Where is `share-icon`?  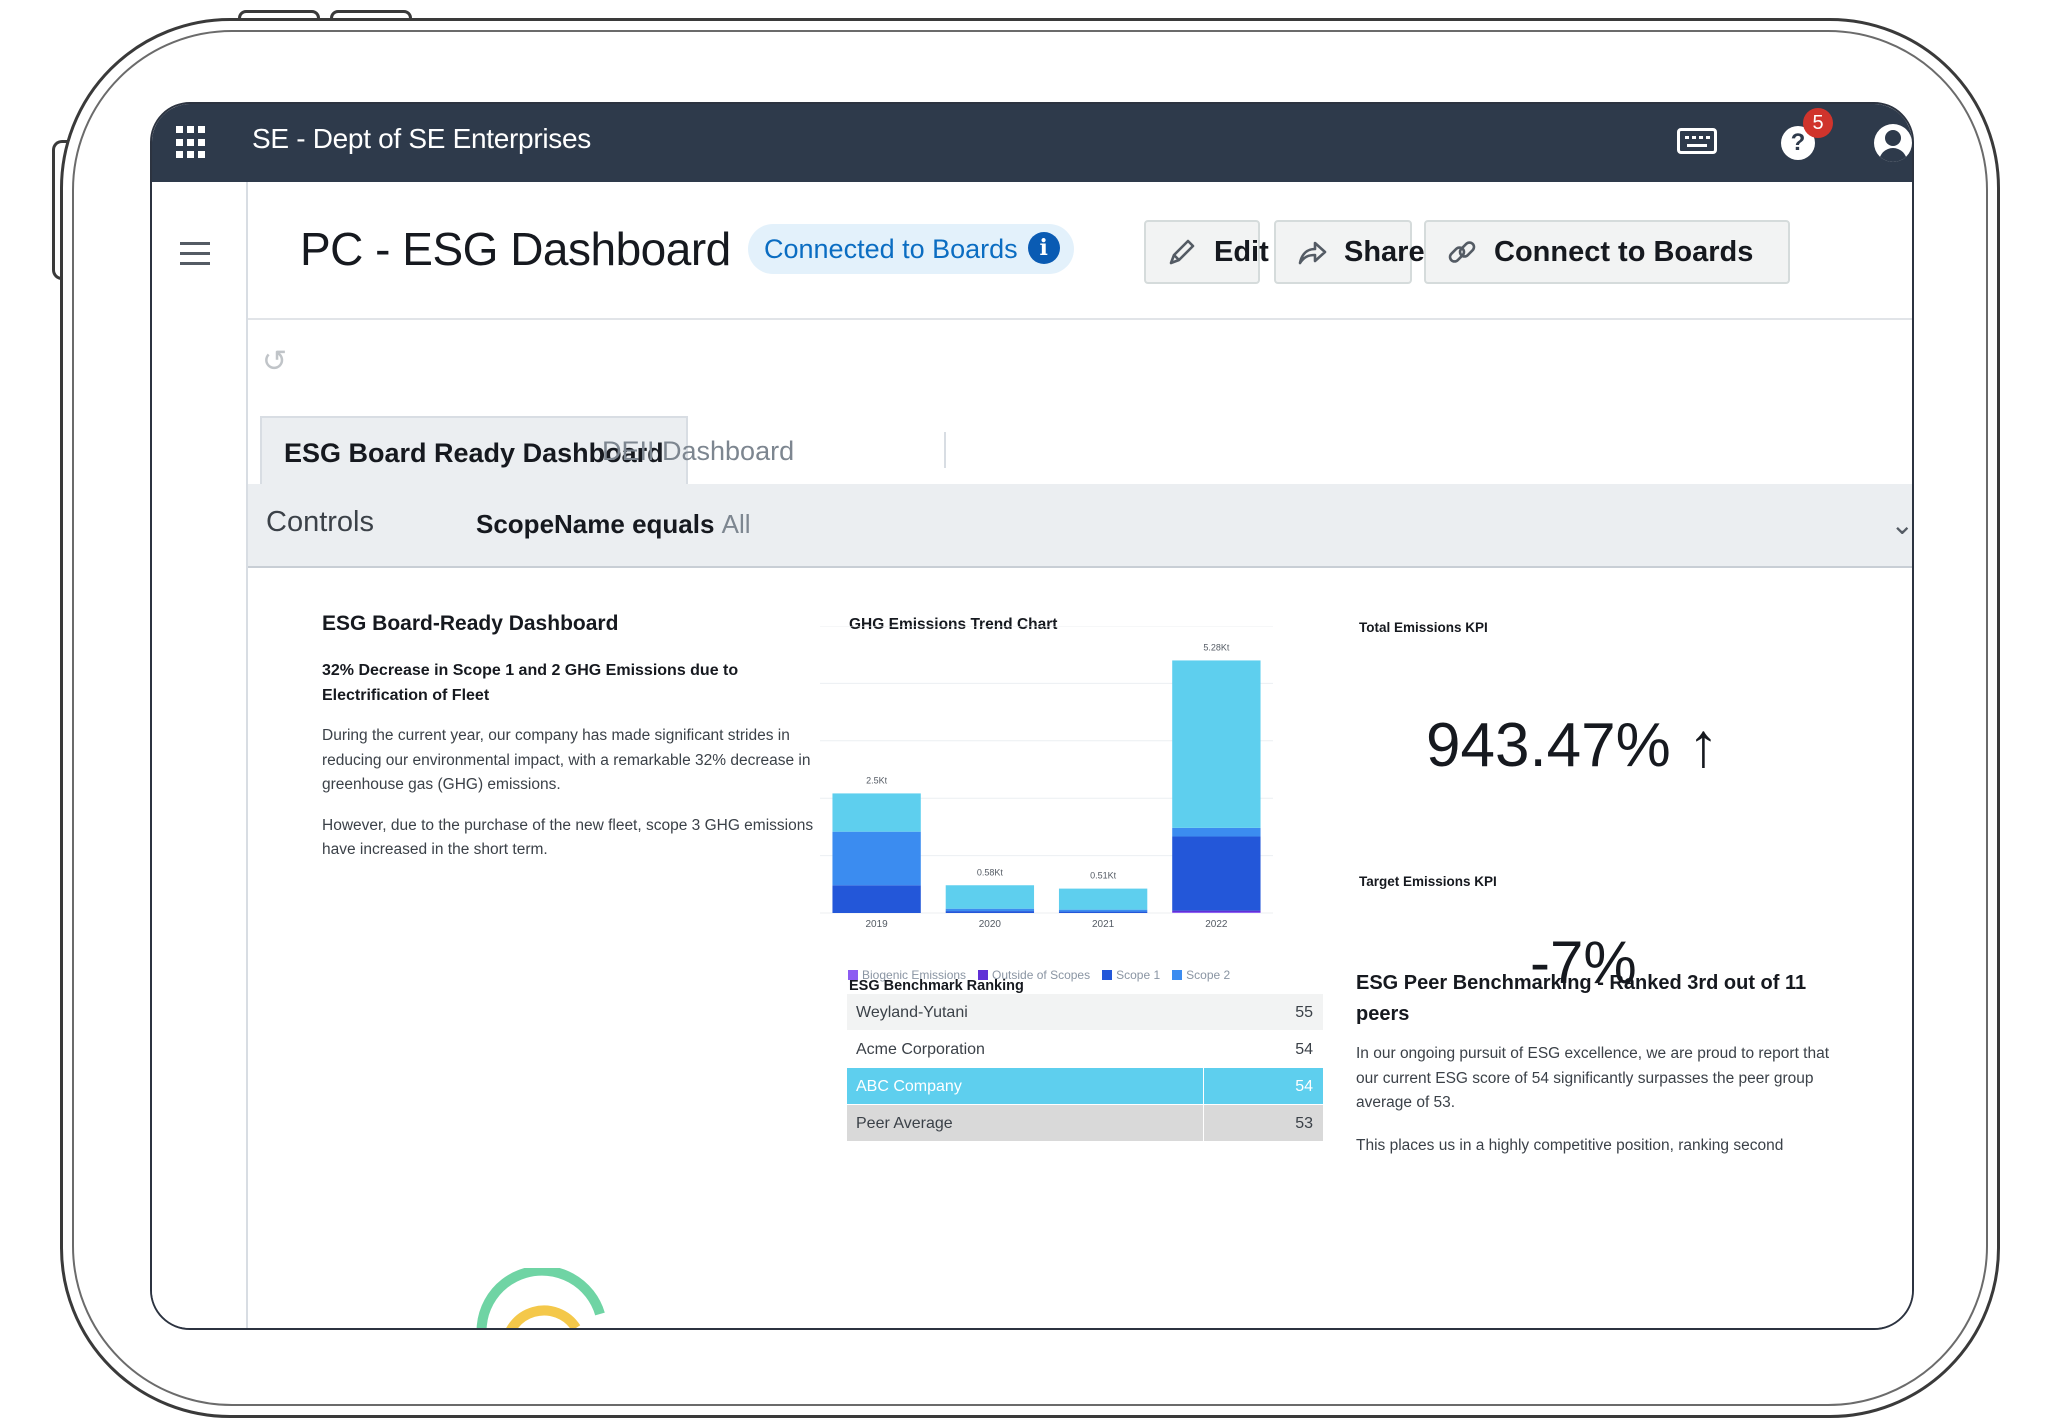
share-icon is located at coordinates (1312, 253).